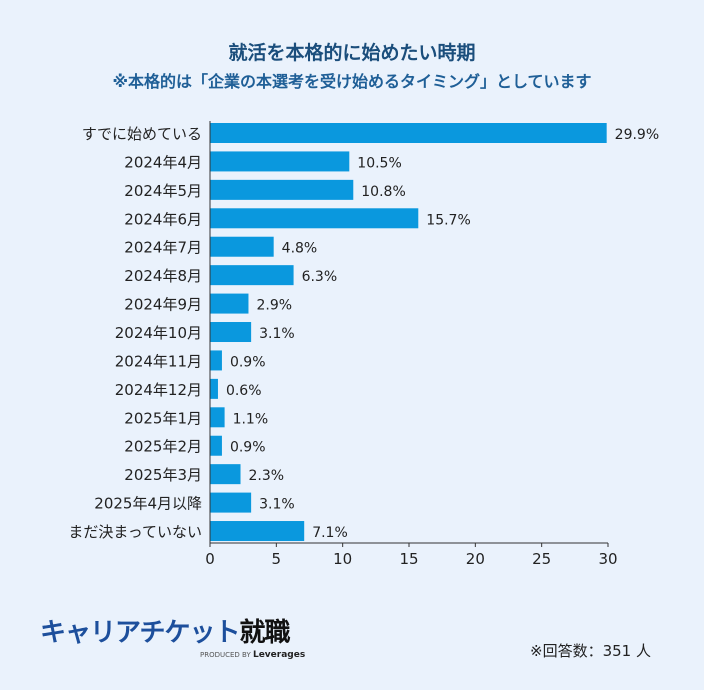  I want to click on chart-title: 就活を本格的に始めたい時期, so click(352, 53).